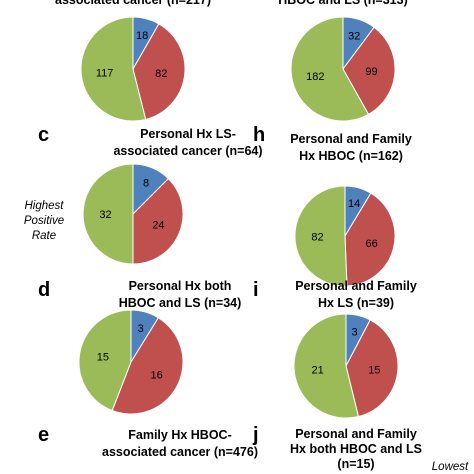 The image size is (474, 474). I want to click on highest-label-line-1: Highest, so click(45, 206).